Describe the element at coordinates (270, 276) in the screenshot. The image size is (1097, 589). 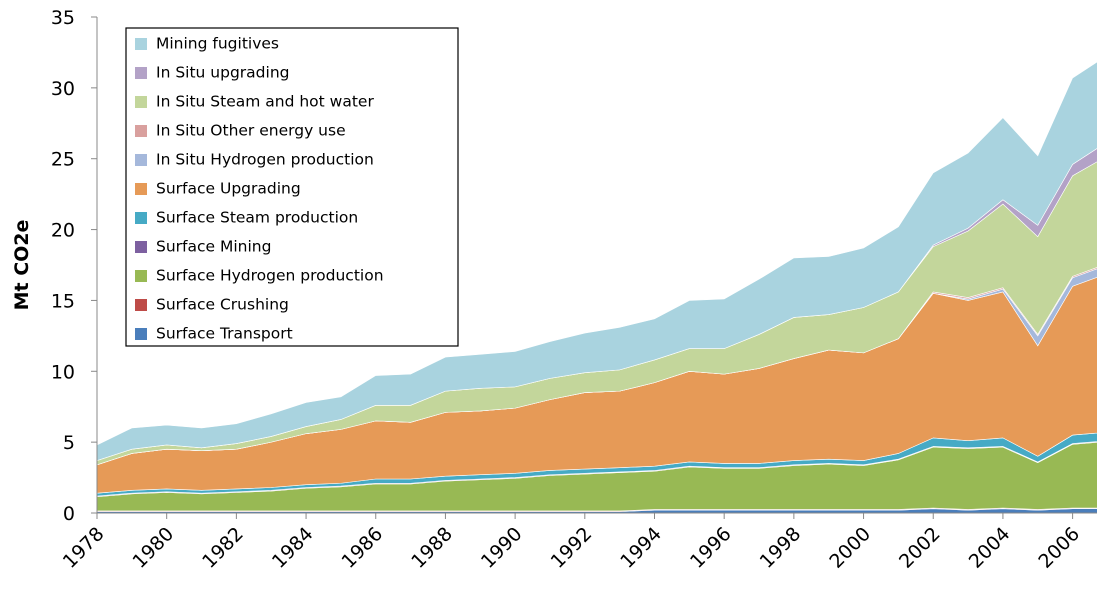
I see `legend-label: Surface Hydrogen production` at that location.